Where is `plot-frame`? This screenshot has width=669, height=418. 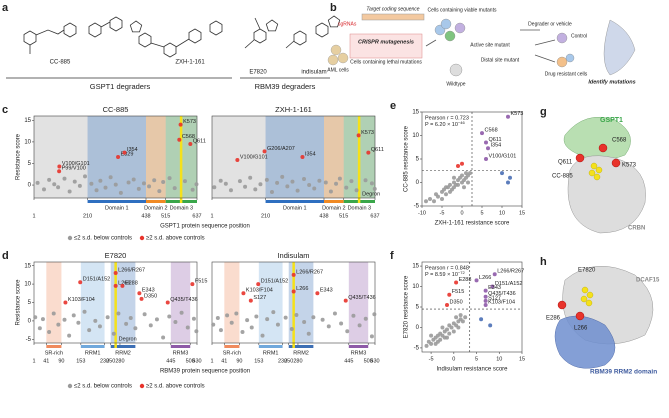 plot-frame is located at coordinates (293, 302).